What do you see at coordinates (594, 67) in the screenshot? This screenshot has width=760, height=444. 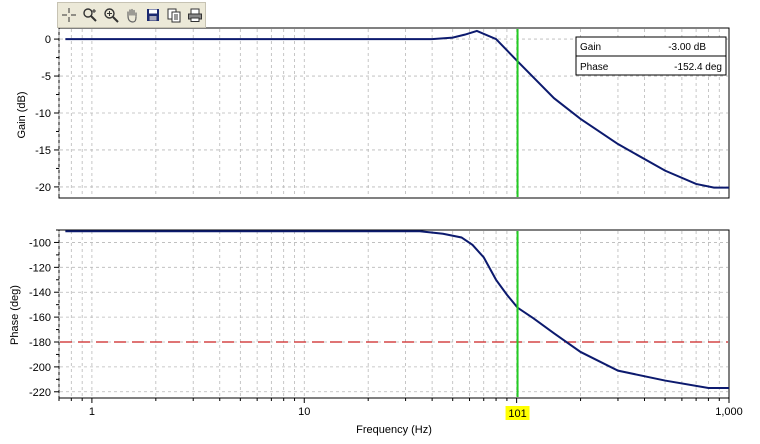 I see `readout-phase-label: Phase` at bounding box center [594, 67].